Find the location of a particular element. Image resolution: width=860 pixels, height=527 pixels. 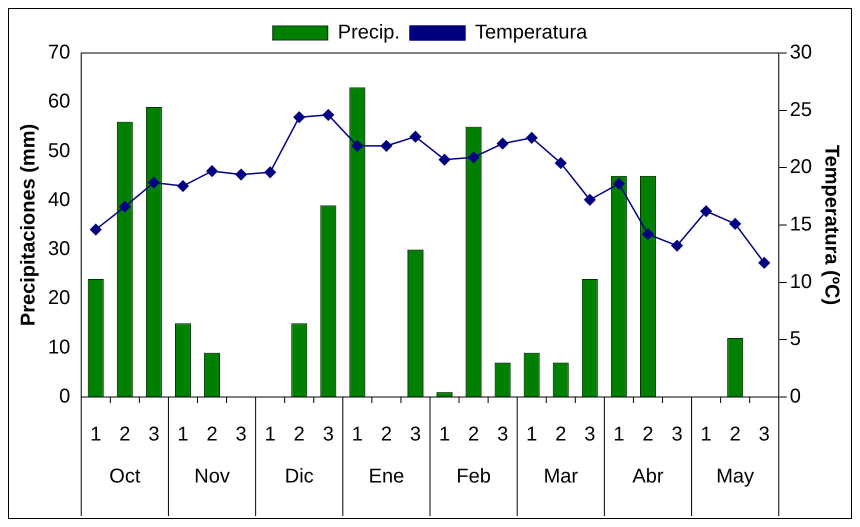

y-tick-label: 20 is located at coordinates (59, 298).